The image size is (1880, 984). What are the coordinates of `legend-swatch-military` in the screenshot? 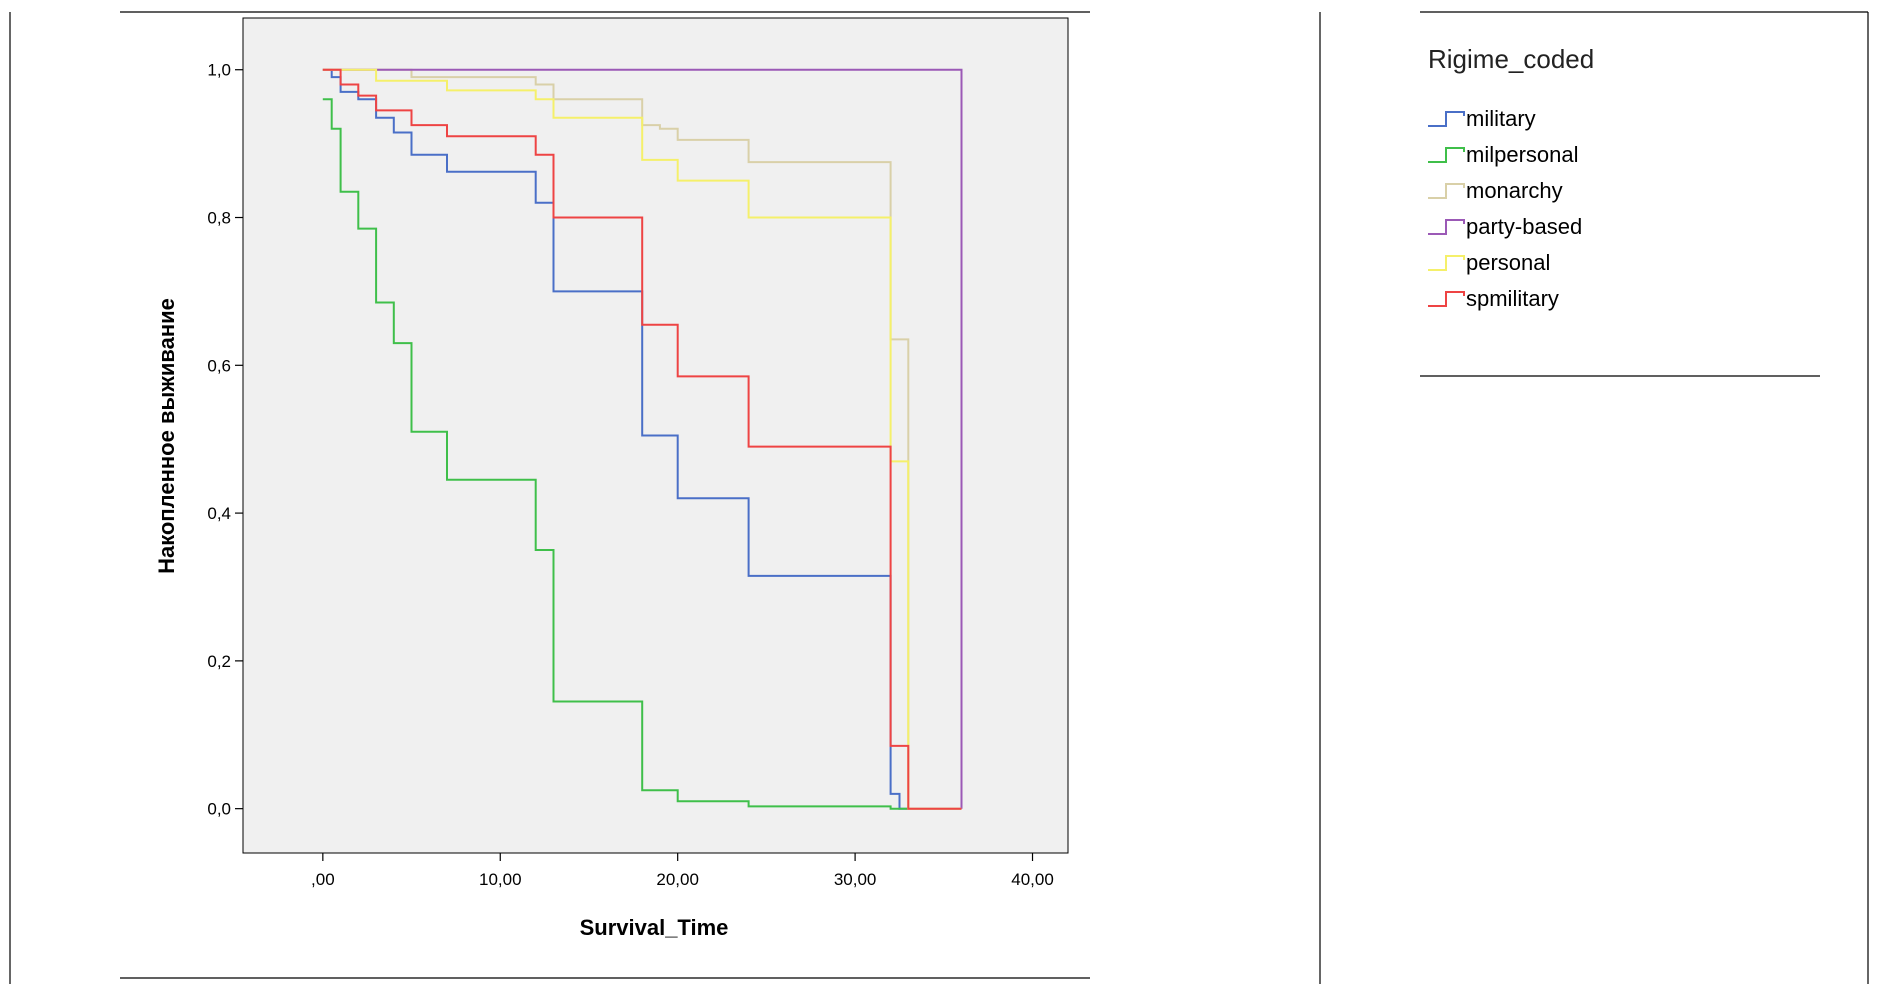 It's located at (1446, 119).